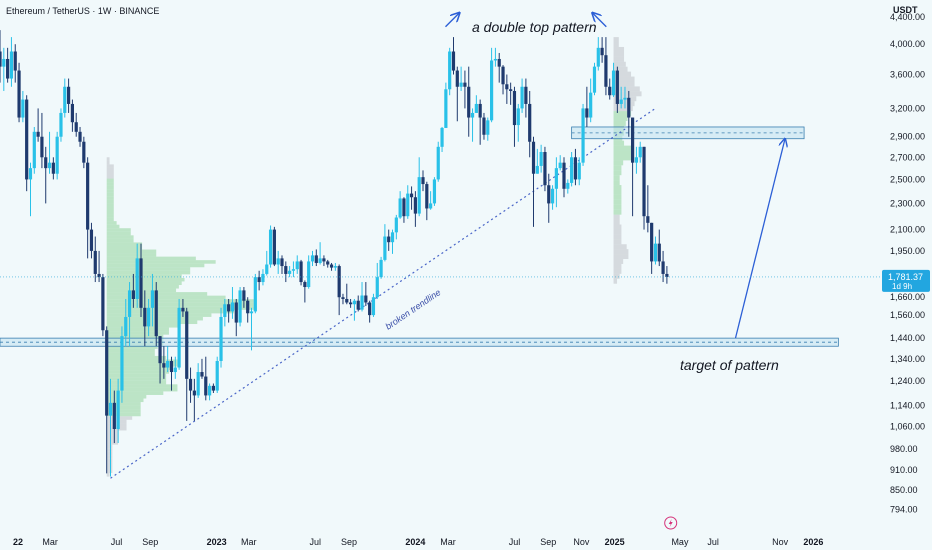 This screenshot has width=932, height=550. Describe the element at coordinates (671, 523) in the screenshot. I see `lightning-icon` at that location.